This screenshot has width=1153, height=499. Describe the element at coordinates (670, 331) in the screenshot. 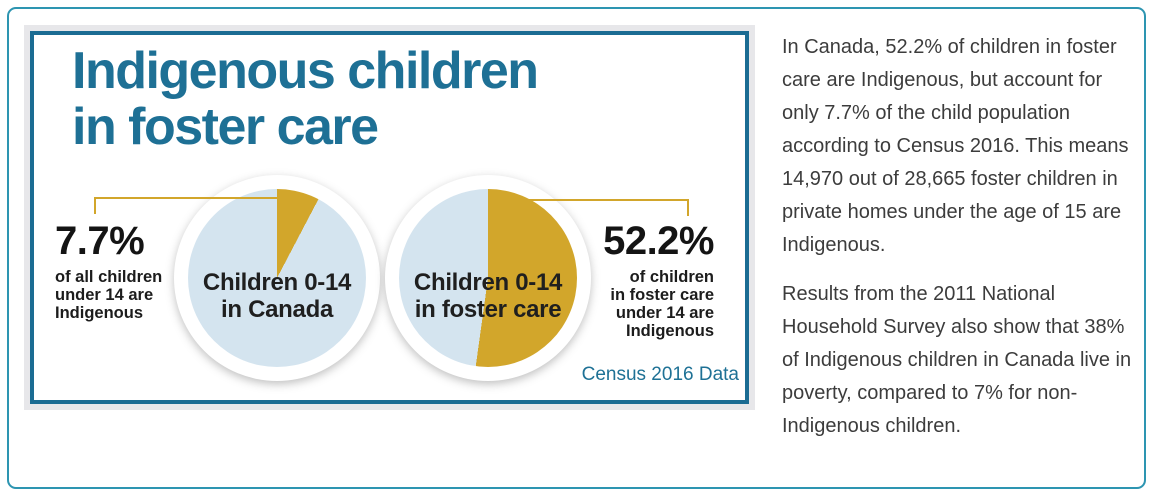

I see `right-stat-line4: Indigenous` at that location.